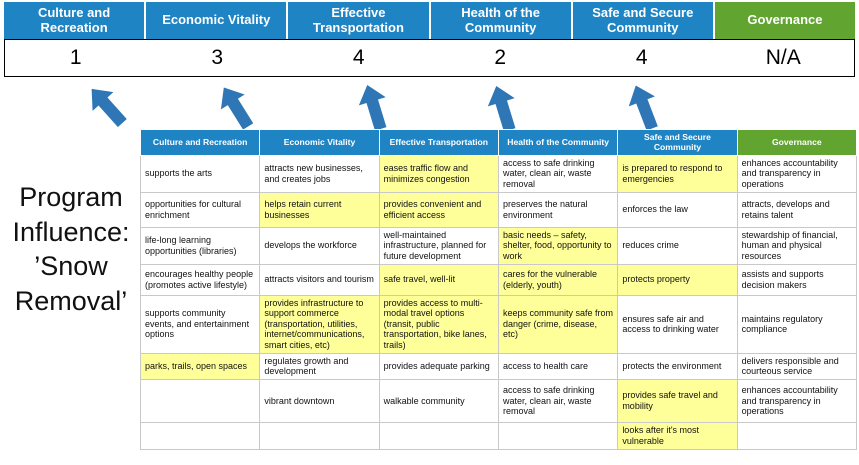 Image resolution: width=859 pixels, height=465 pixels. What do you see at coordinates (797, 209) in the screenshot?
I see `matrix-cell: attracts, develops and retains talent` at bounding box center [797, 209].